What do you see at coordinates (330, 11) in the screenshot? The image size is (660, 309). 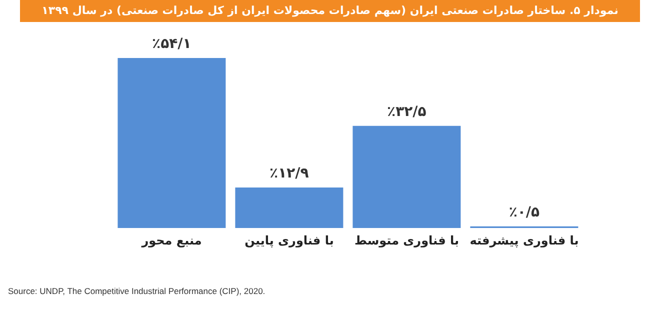 I see `chart-title: نمودار ۵. ساختار صادرات صنعتی ایران (سهم صادرات محصولات ایران از کل صادرات صنعتی) در سال ۱۳۹۹` at bounding box center [330, 11].